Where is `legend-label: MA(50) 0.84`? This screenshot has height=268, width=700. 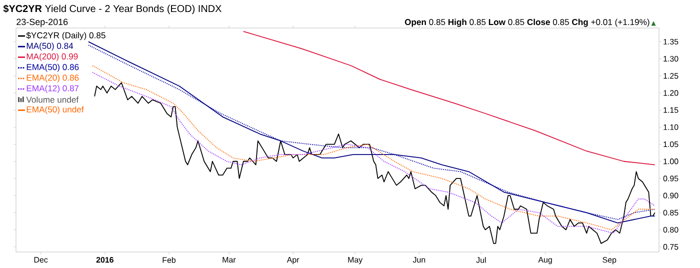
legend-label: MA(50) 0.84 is located at coordinates (50, 46).